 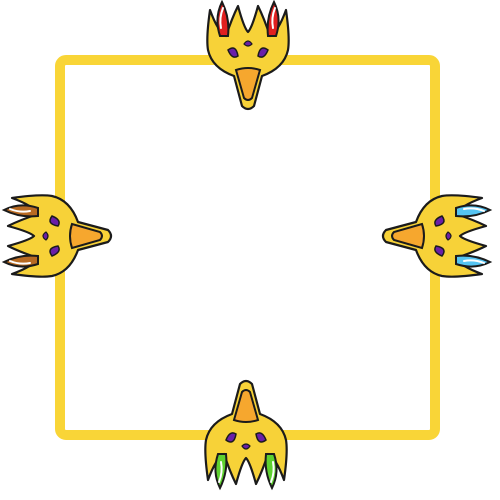 I want to click on piece-right-crown-mask-icon, so click(x=437, y=236).